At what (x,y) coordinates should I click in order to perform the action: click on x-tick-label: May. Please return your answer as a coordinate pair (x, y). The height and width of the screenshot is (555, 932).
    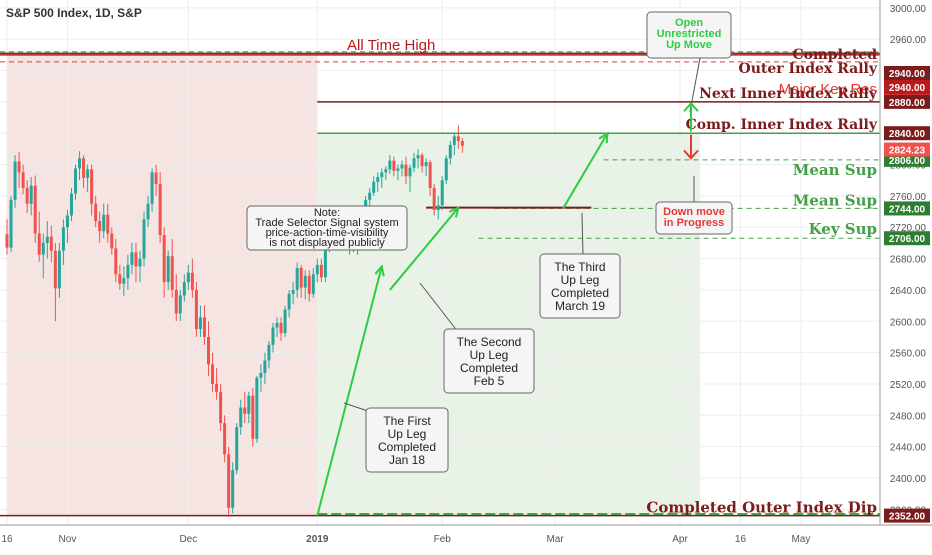
    Looking at the image, I should click on (800, 539).